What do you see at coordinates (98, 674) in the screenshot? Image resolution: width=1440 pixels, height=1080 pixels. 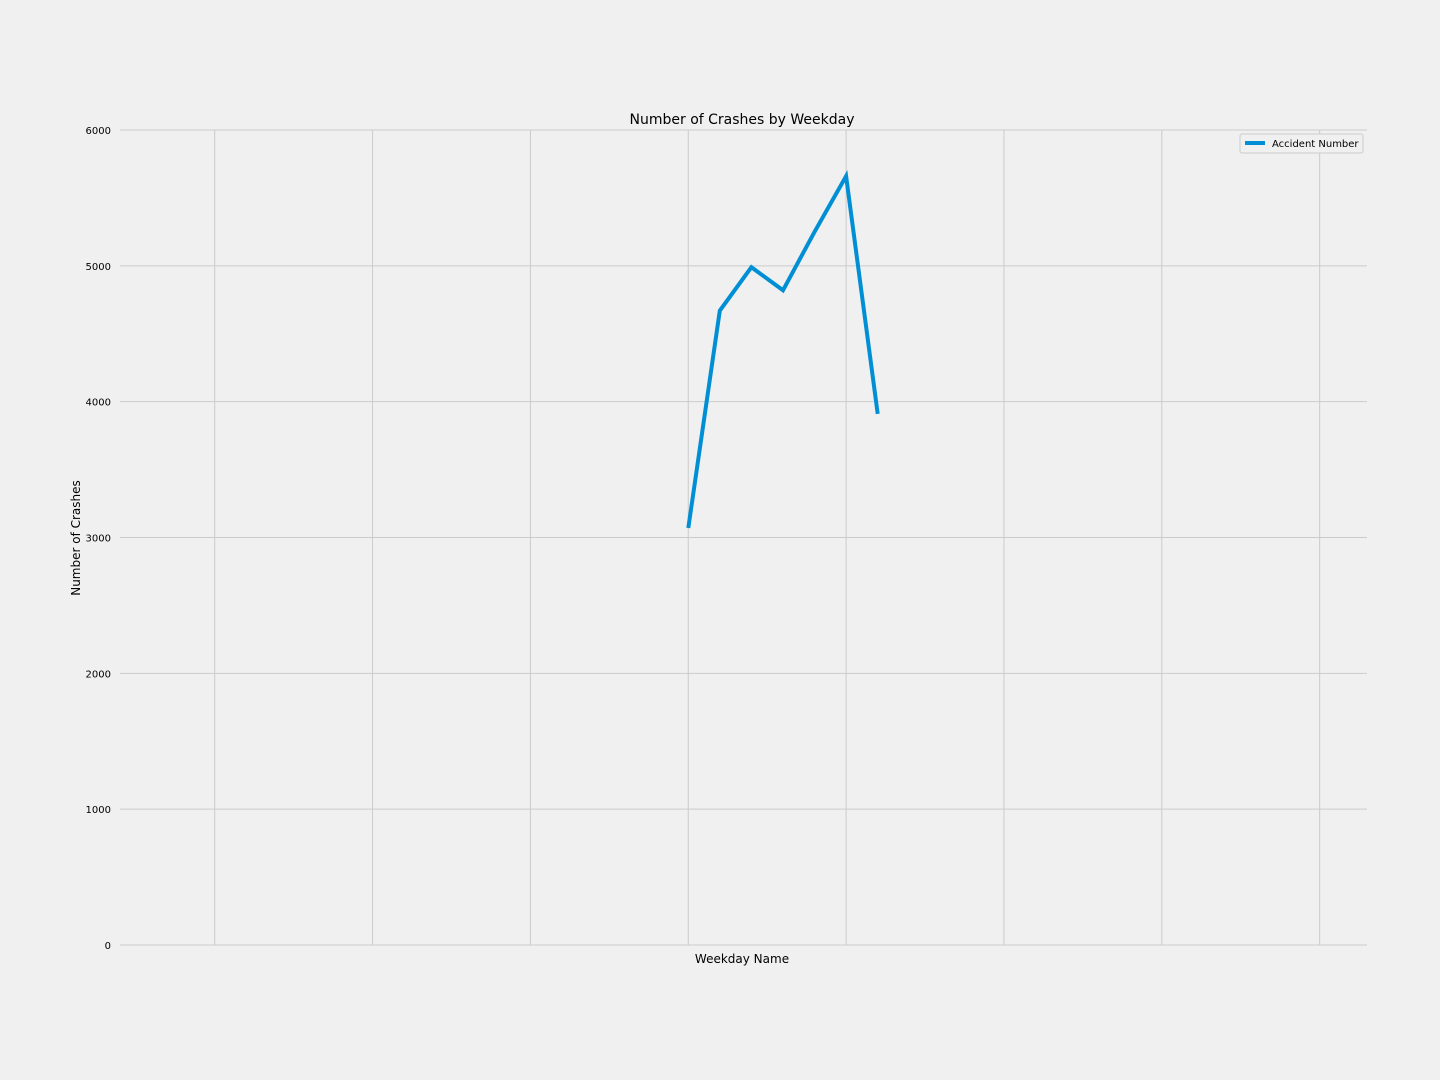 I see `y-tick-label: 2000` at bounding box center [98, 674].